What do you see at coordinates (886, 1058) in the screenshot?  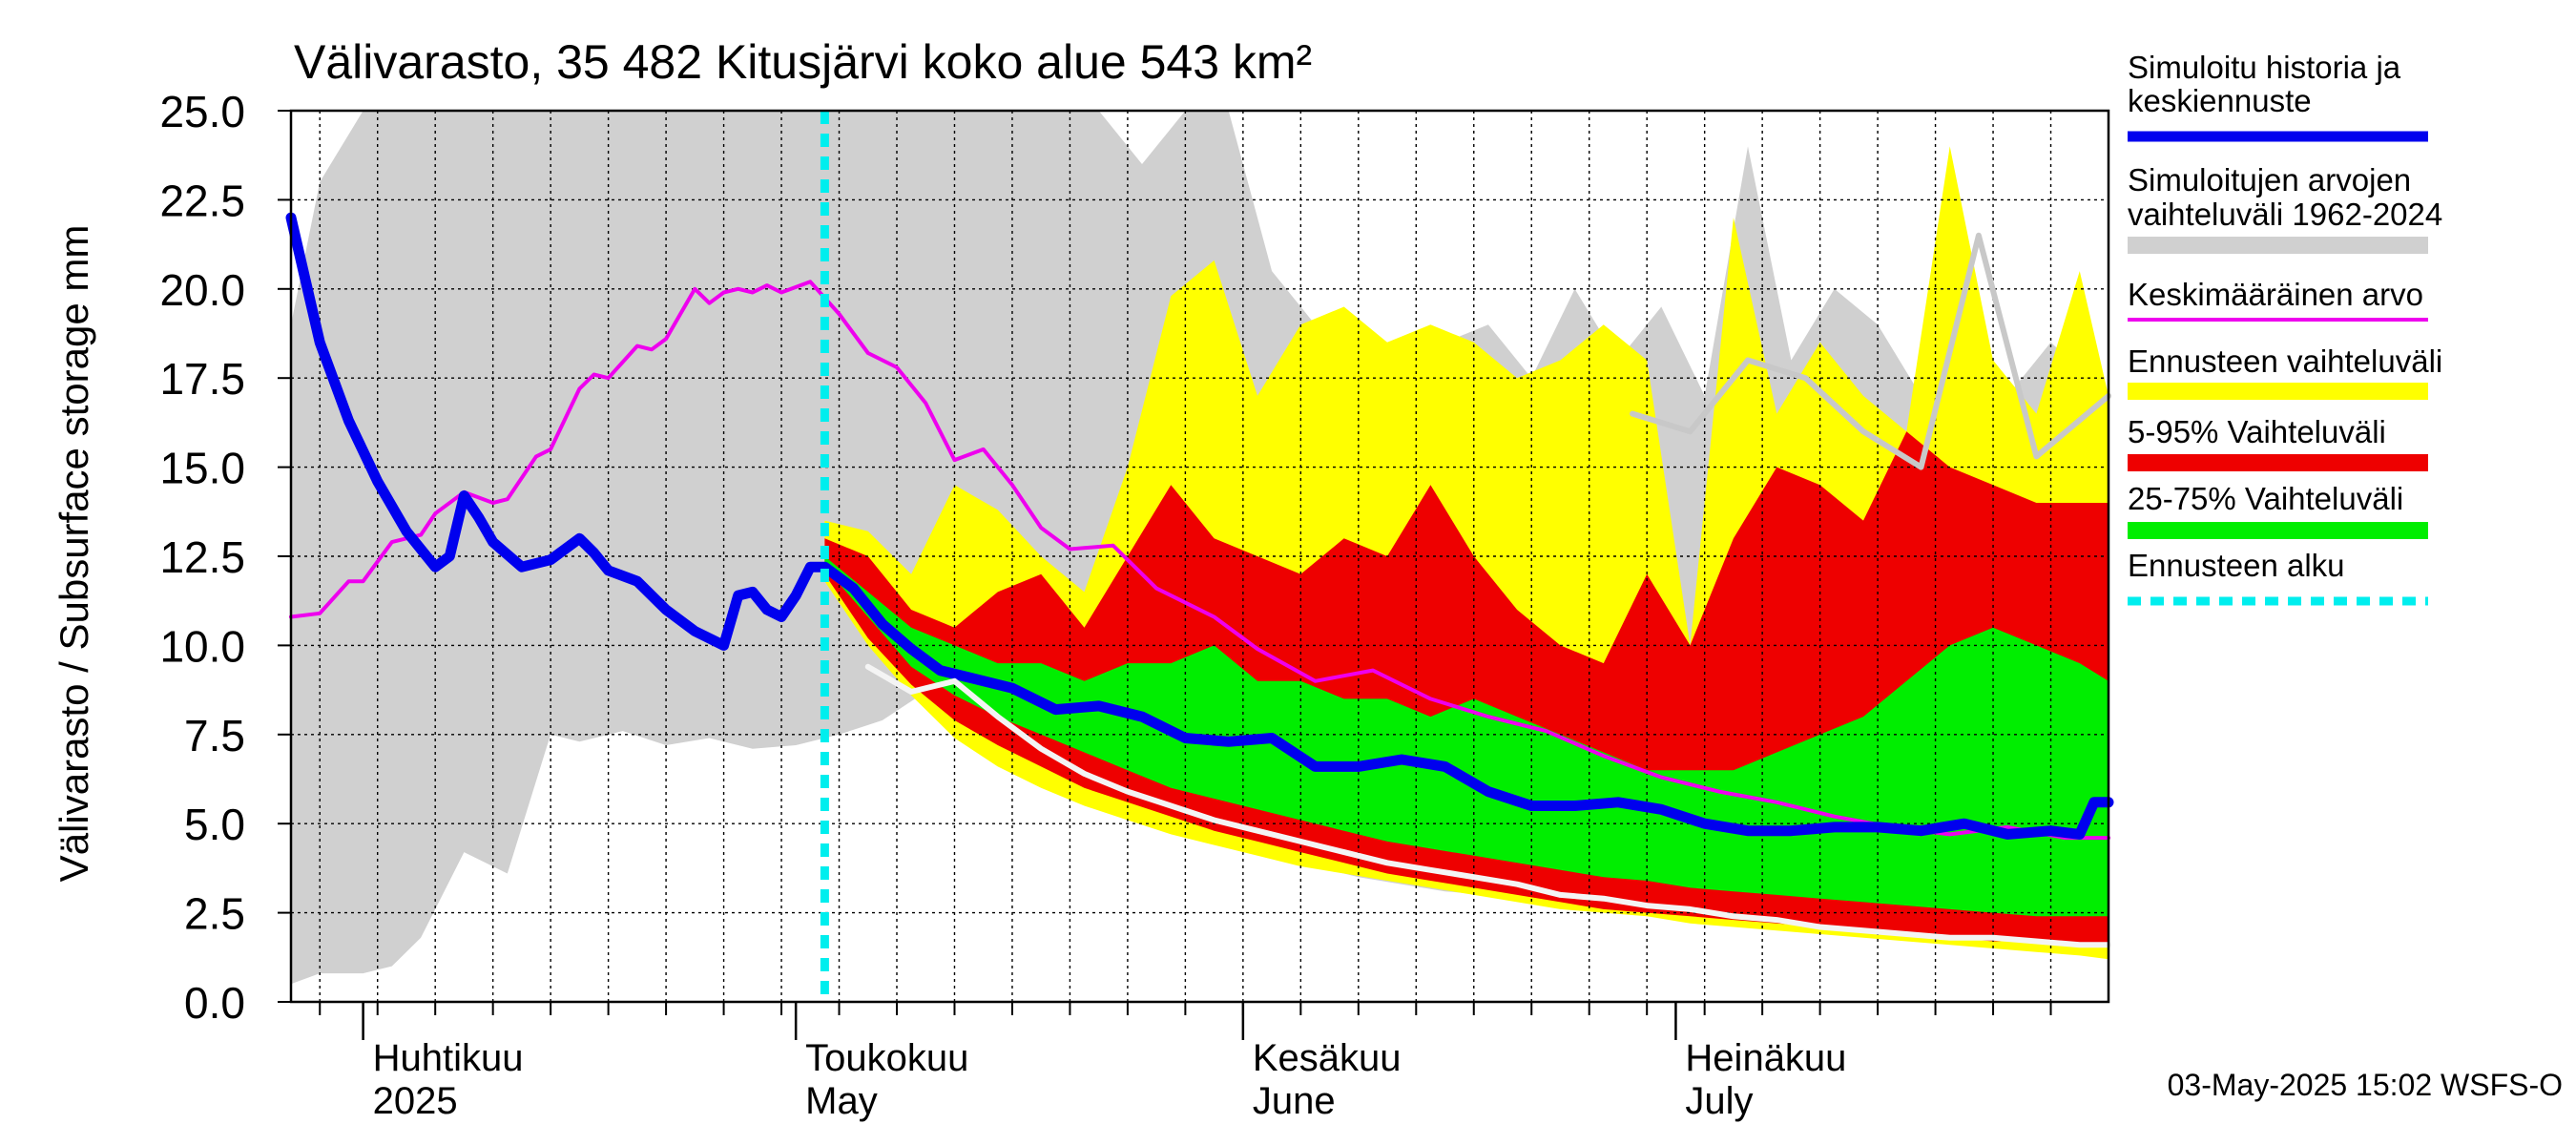 I see `month-label-fi: Toukokuu` at bounding box center [886, 1058].